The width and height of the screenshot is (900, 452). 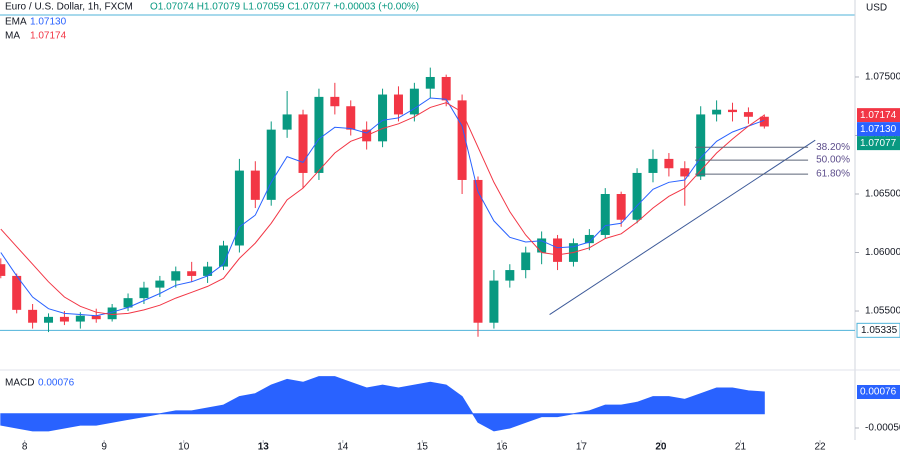 What do you see at coordinates (48, 22) in the screenshot?
I see `legend-value: 1.07130` at bounding box center [48, 22].